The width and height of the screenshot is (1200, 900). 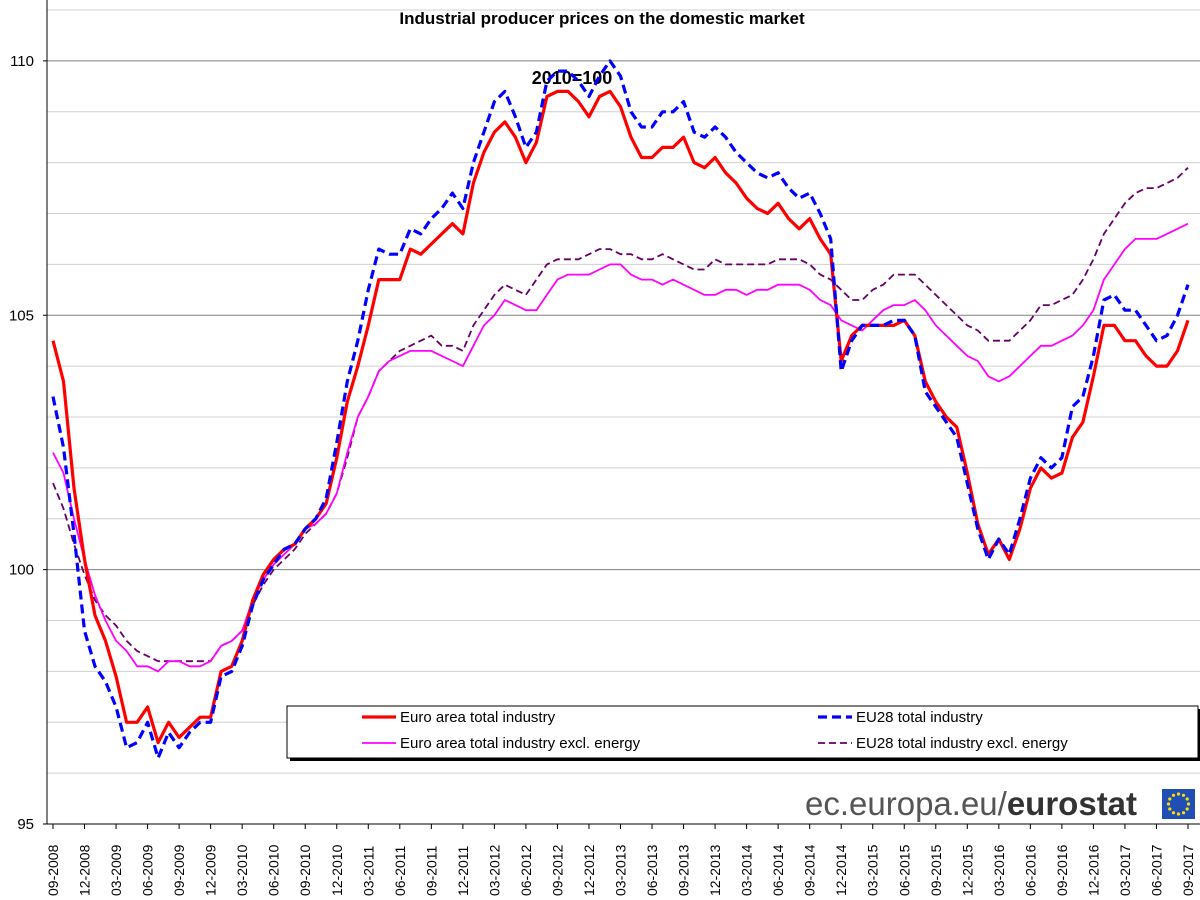 What do you see at coordinates (572, 78) in the screenshot?
I see `chart-subtitle: 2010=100` at bounding box center [572, 78].